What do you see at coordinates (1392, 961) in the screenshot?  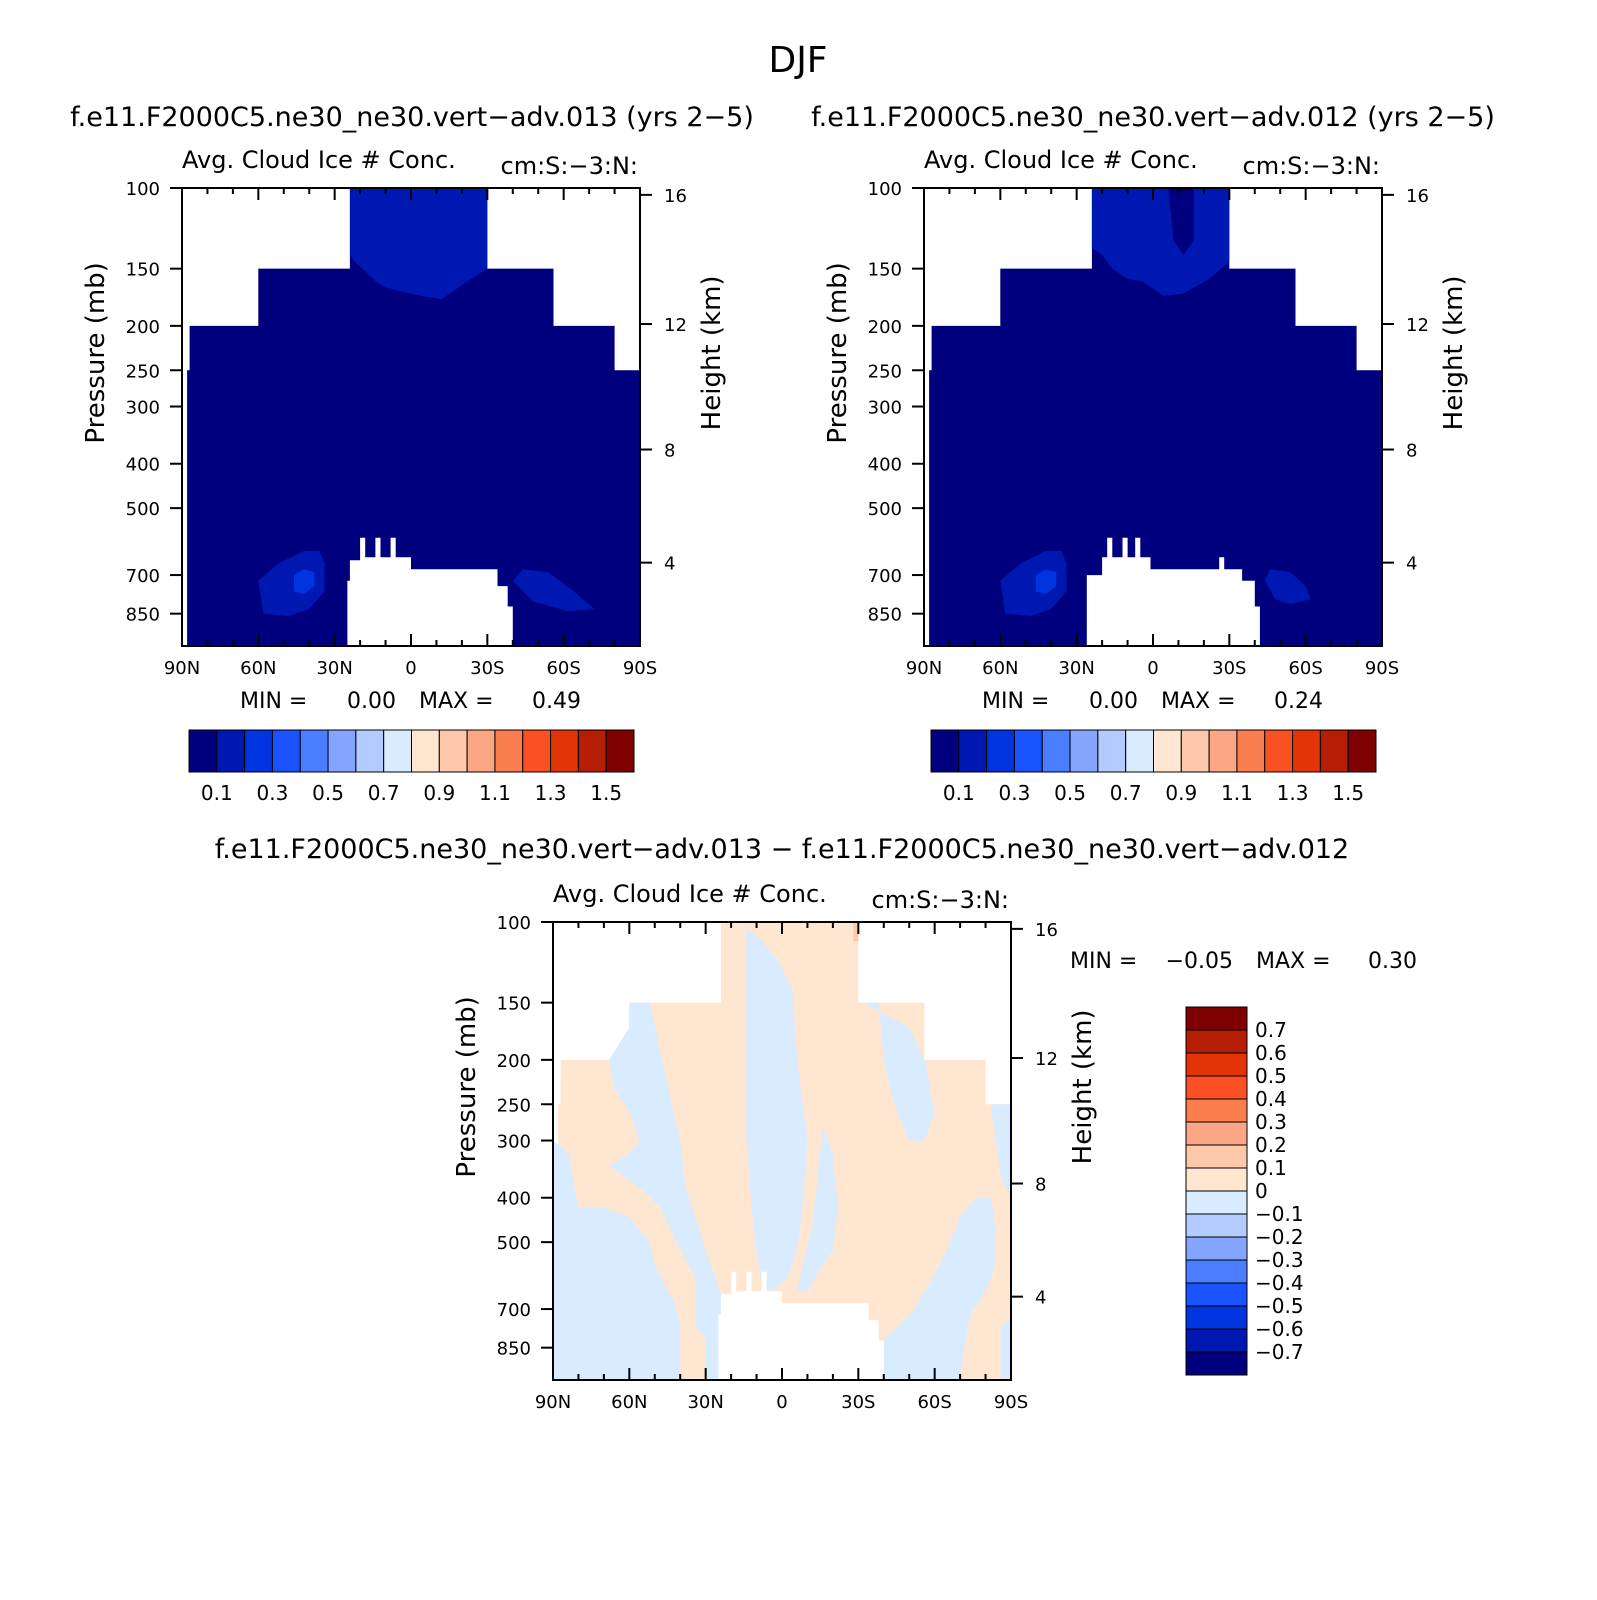 I see `max-value: 0.30` at bounding box center [1392, 961].